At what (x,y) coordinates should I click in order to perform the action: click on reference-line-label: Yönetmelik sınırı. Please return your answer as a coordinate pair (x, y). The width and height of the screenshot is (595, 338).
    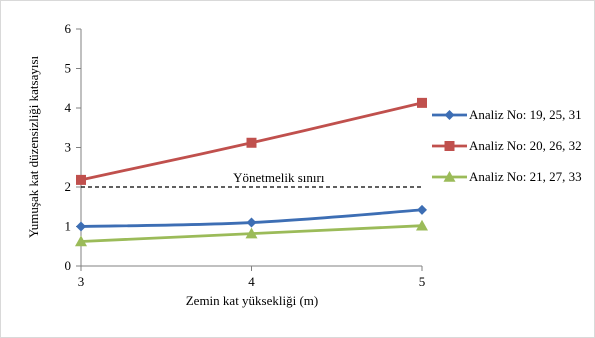
    Looking at the image, I should click on (279, 177).